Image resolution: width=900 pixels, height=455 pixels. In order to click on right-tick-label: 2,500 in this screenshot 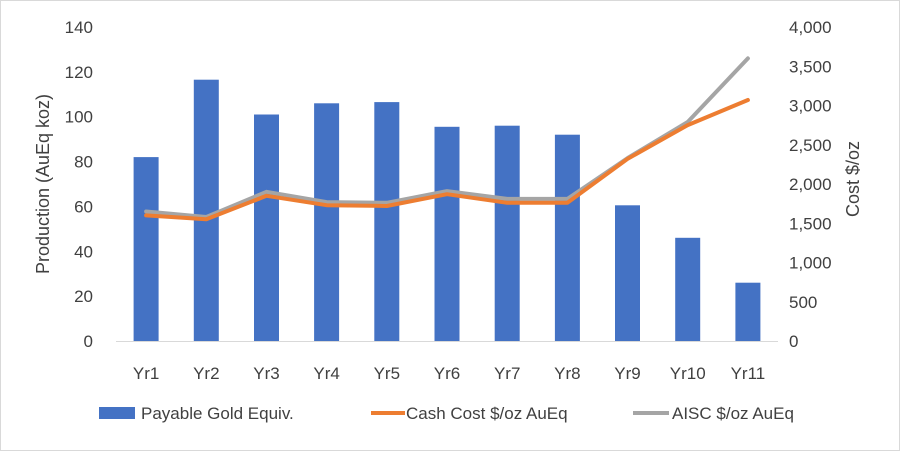, I will do `click(810, 145)`.